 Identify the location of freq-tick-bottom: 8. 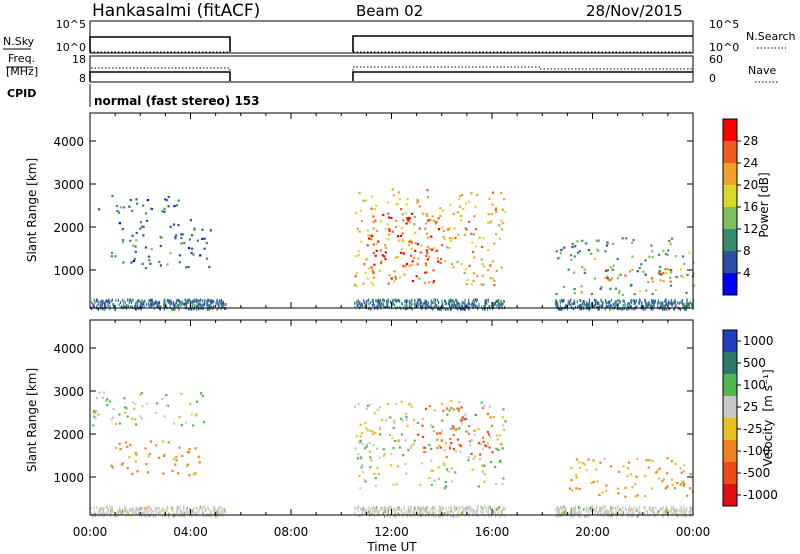
(82, 78).